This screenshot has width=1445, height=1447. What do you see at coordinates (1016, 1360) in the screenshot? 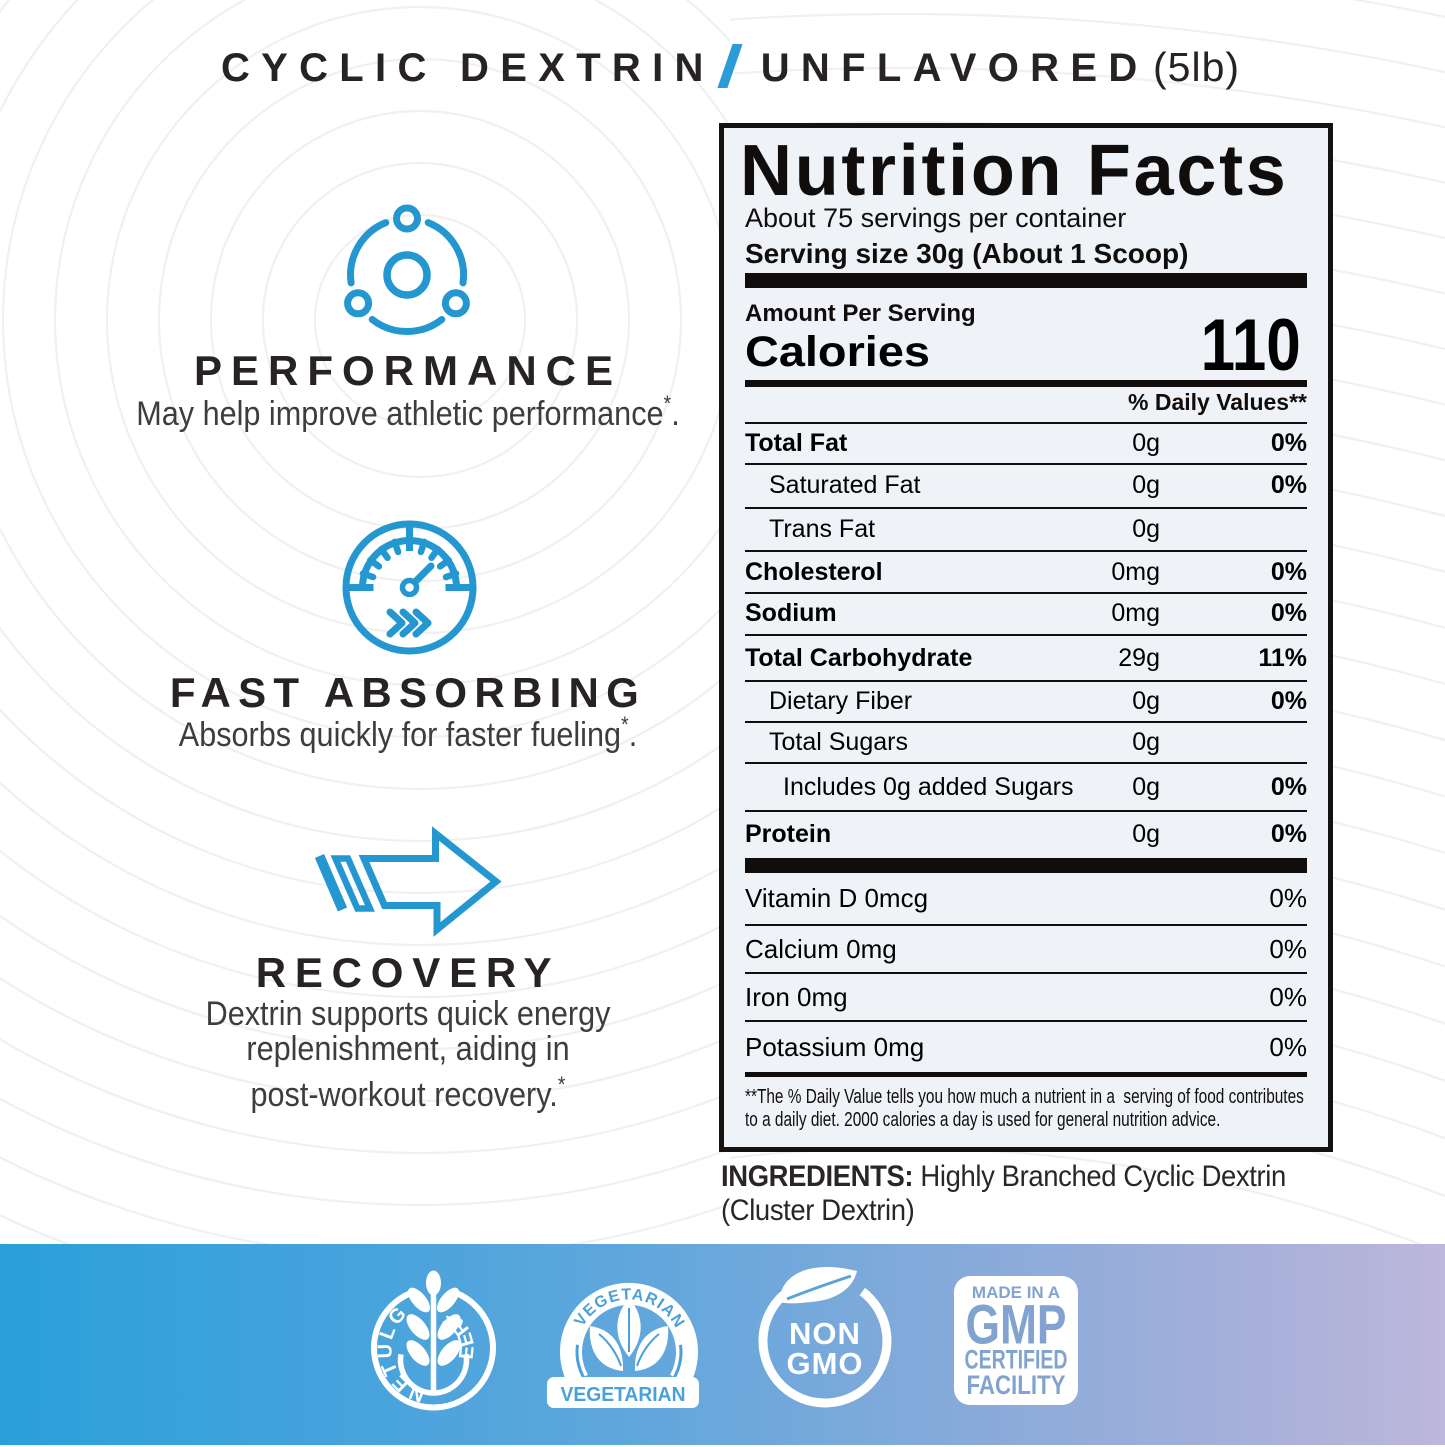
I see `svg-text: CERTIFIED` at bounding box center [1016, 1360].